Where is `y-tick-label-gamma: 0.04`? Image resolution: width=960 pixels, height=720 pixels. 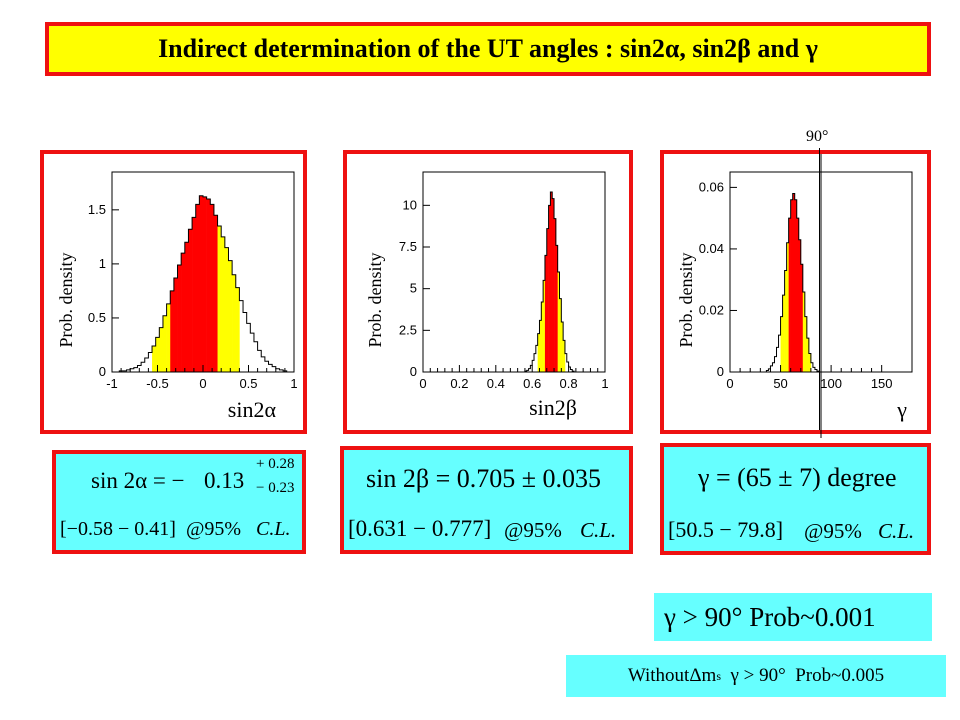
y-tick-label-gamma: 0.04 is located at coordinates (711, 248).